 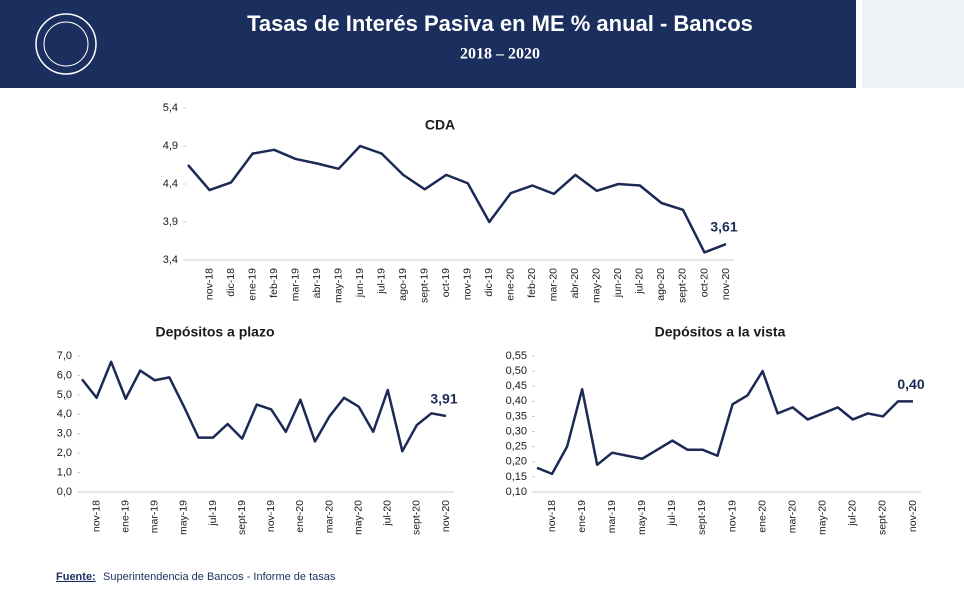 I want to click on y-tick-label: 7,0, so click(x=64, y=356).